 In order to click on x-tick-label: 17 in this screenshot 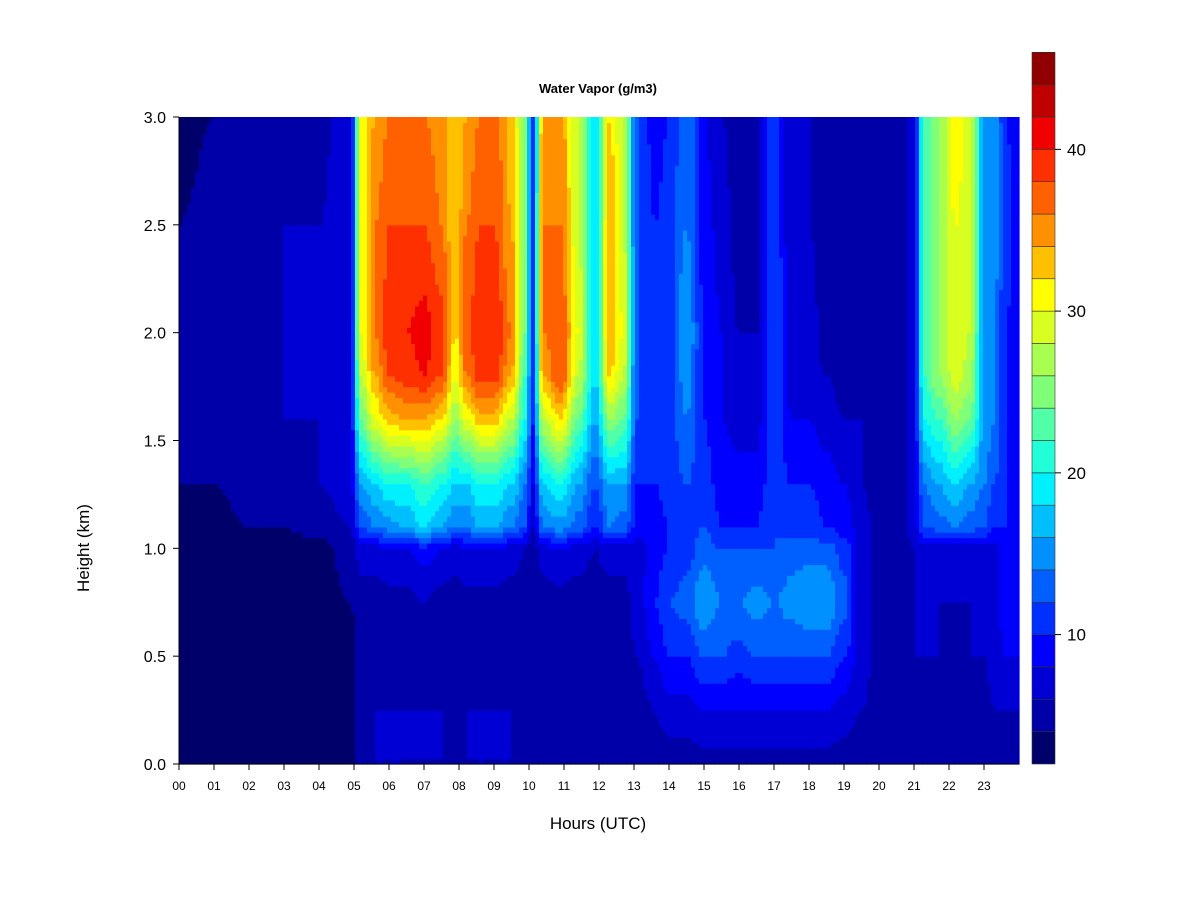, I will do `click(774, 786)`.